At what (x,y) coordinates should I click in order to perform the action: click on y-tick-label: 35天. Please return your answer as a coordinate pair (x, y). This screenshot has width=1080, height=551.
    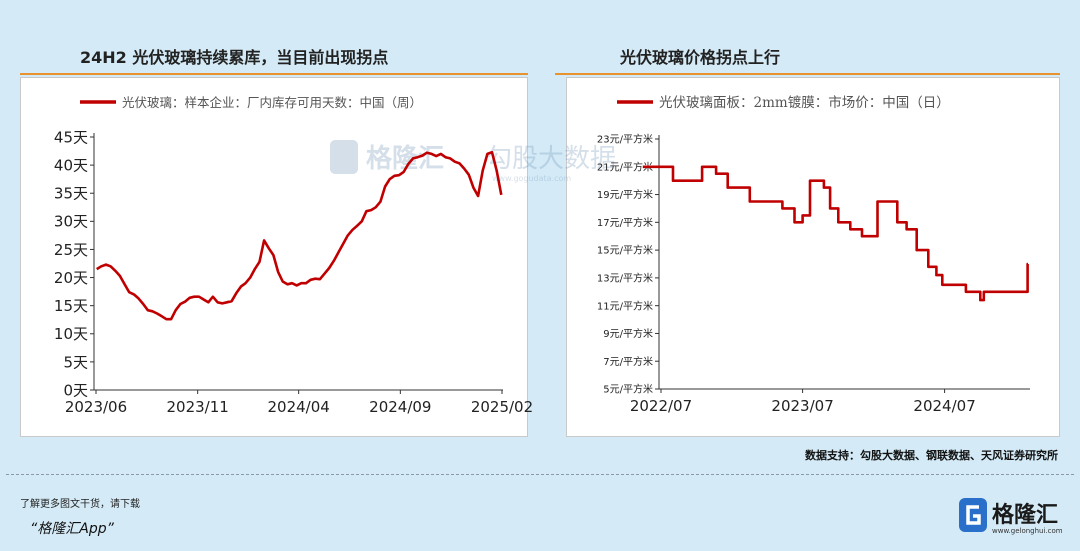
    Looking at the image, I should click on (71, 194).